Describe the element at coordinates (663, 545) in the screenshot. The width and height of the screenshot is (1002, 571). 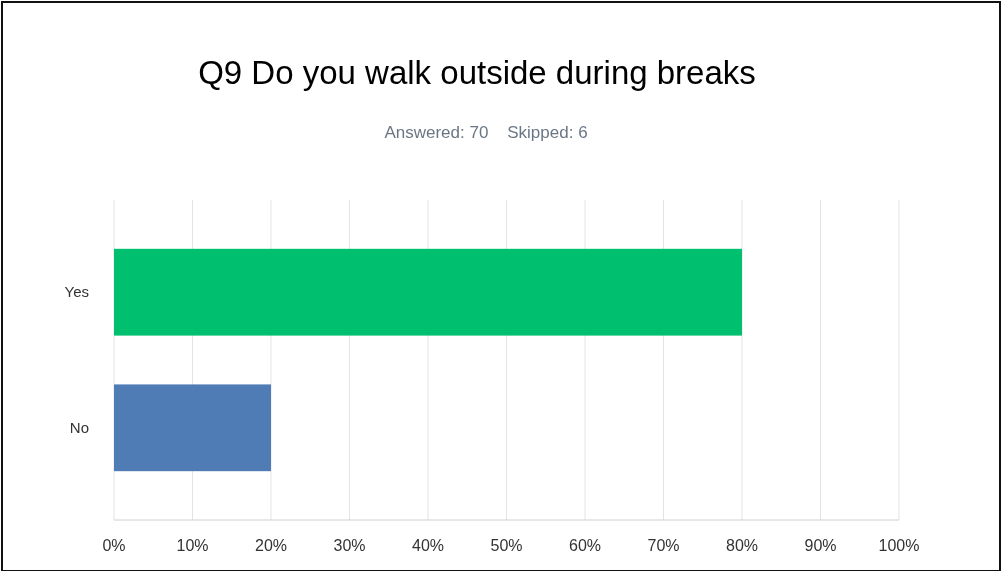
I see `x-tick-label: 70%` at that location.